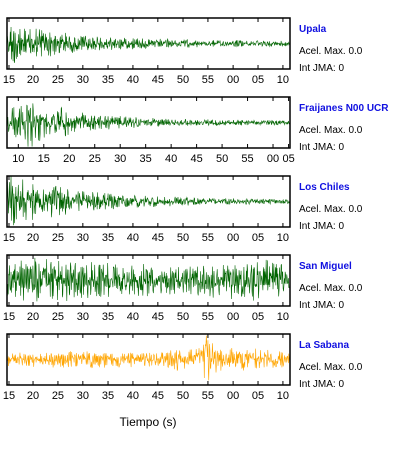  I want to click on station-name: Fraijanes N00 UCR, so click(344, 108).